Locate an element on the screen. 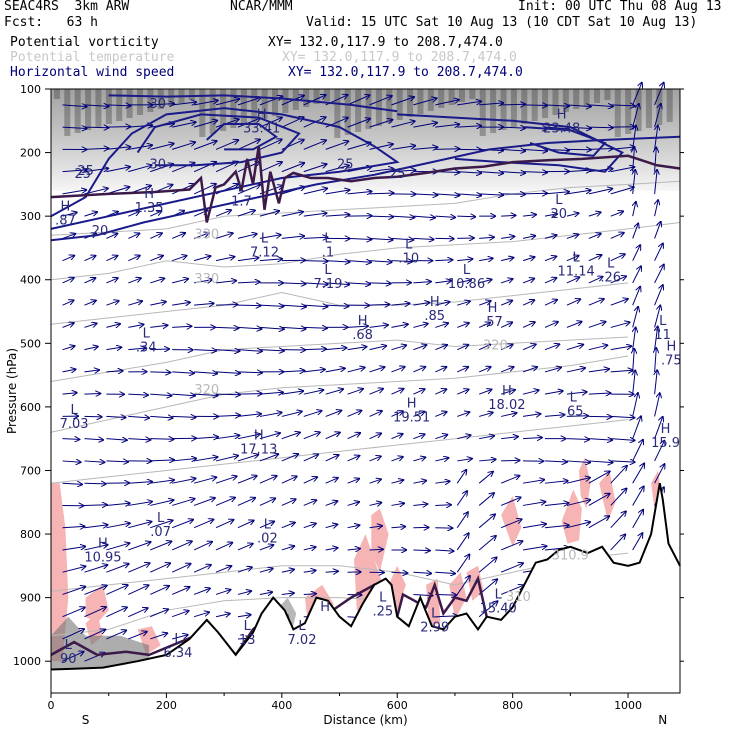  x-tick-label: 800 is located at coordinates (512, 705).